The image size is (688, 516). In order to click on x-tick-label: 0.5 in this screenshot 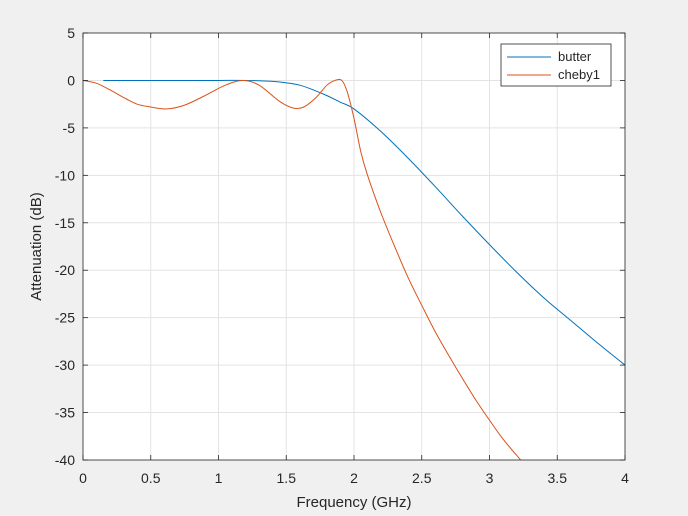, I will do `click(151, 478)`.